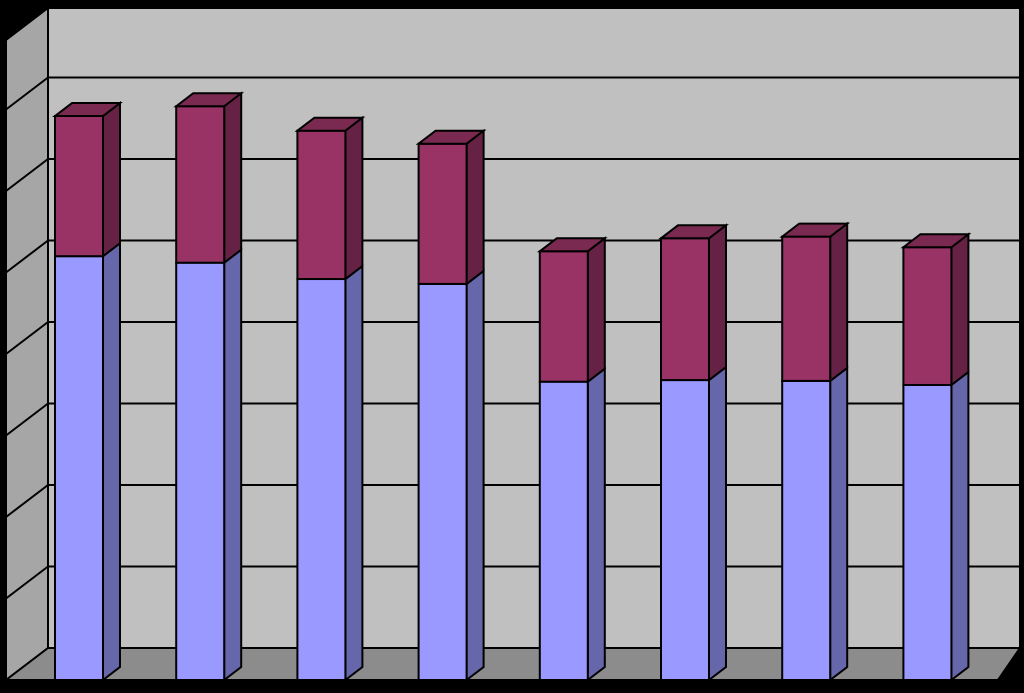 This screenshot has height=693, width=1024. I want to click on floor, so click(512, 664).